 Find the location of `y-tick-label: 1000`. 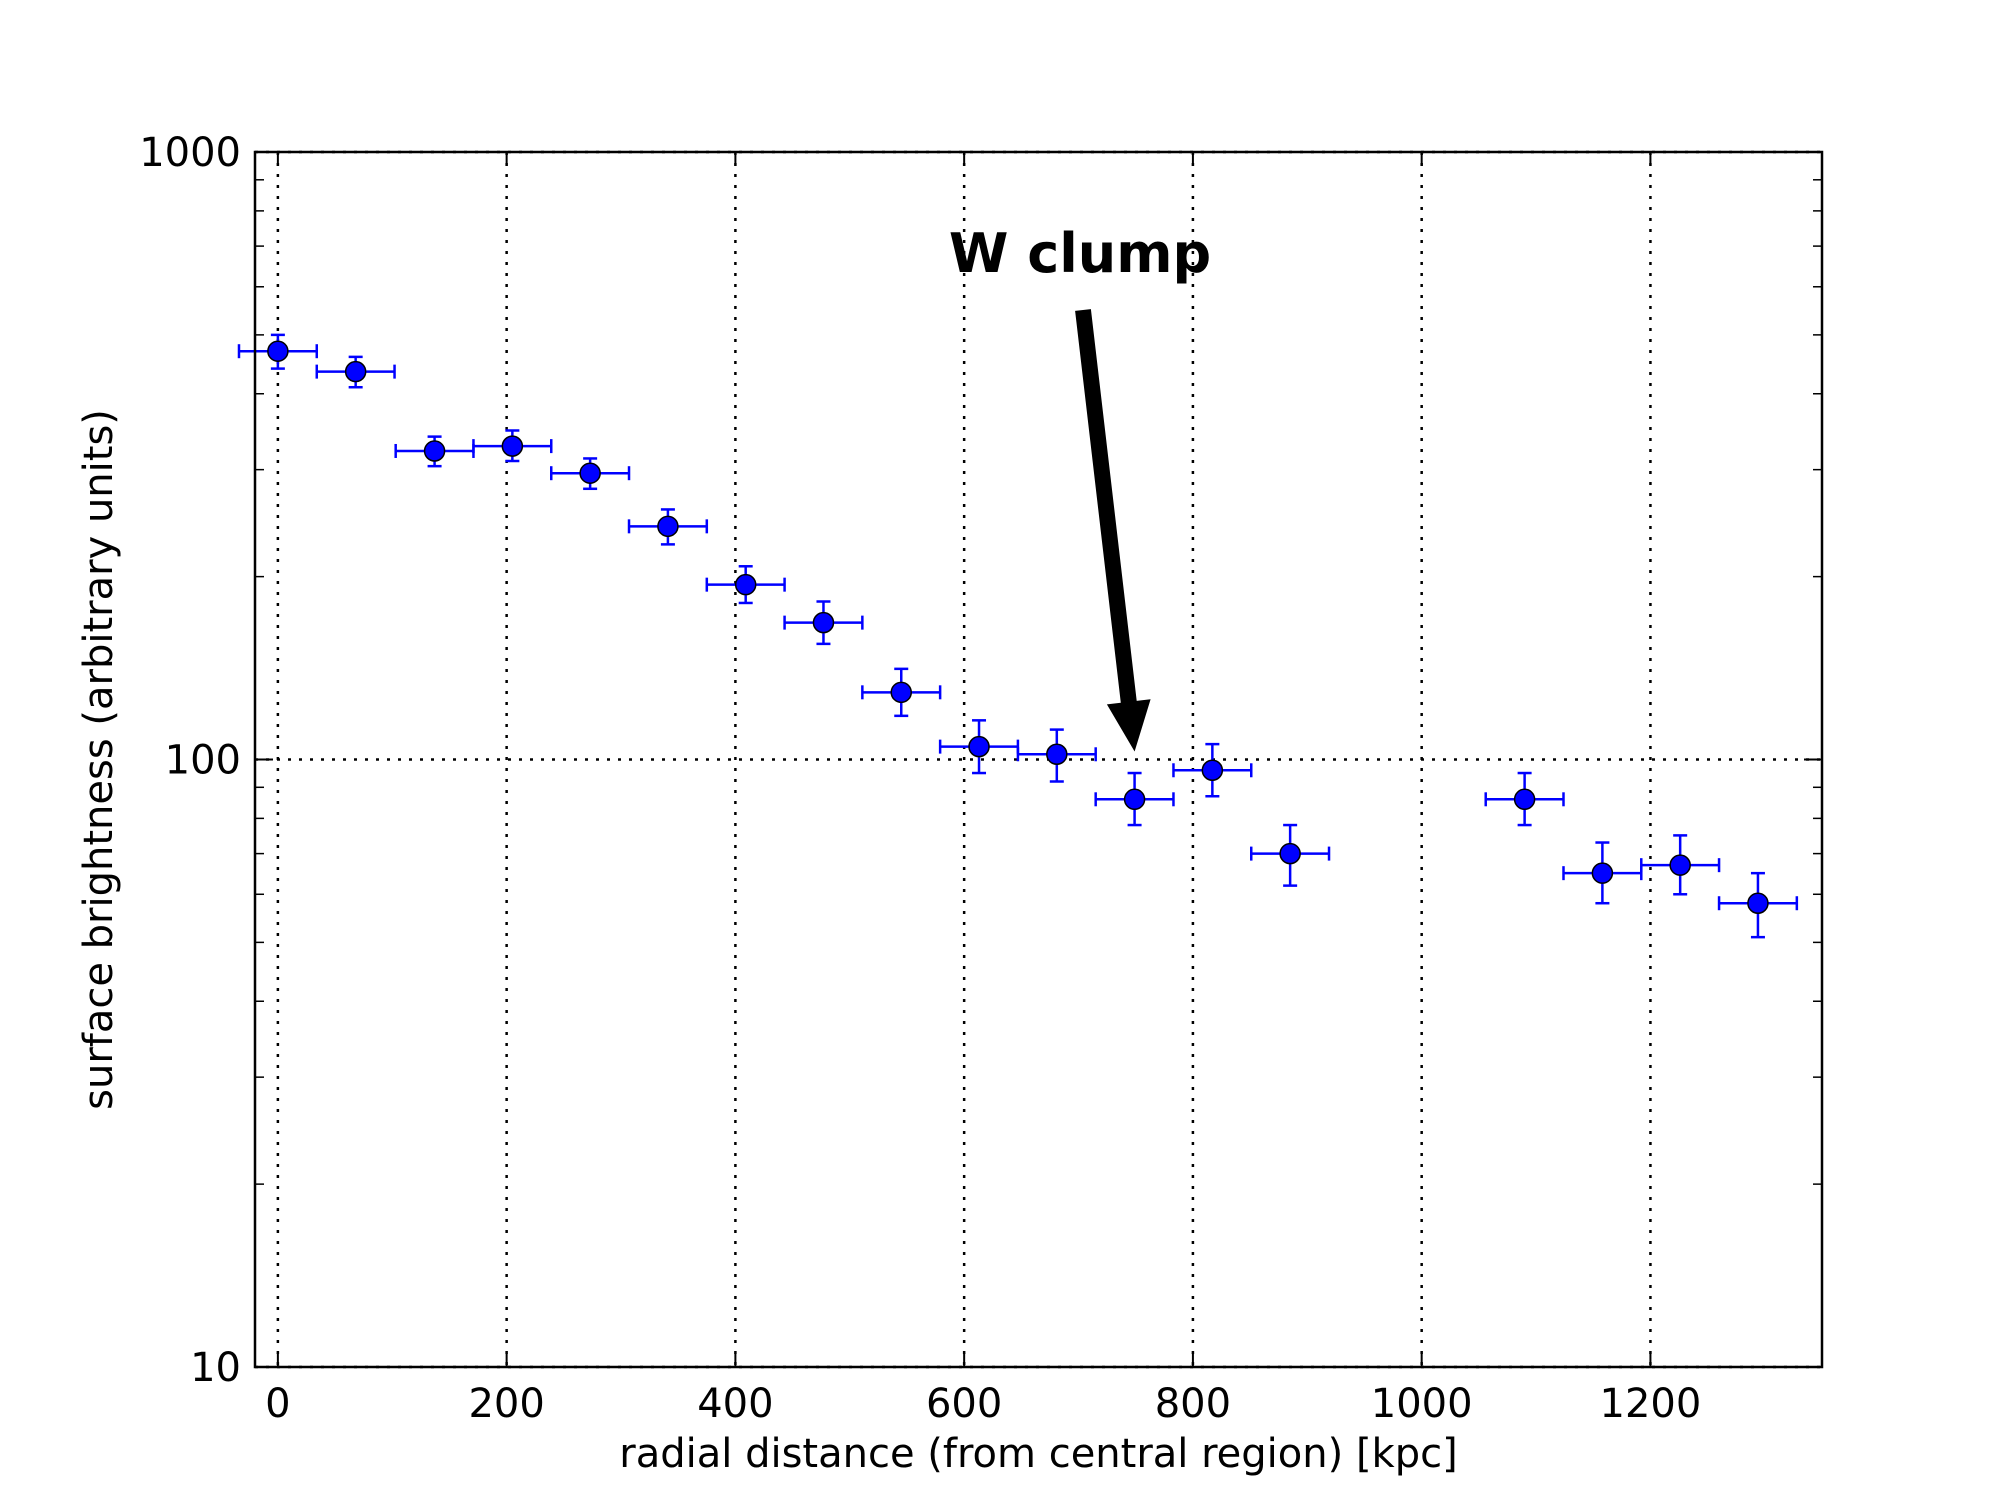

y-tick-label: 1000 is located at coordinates (190, 153).